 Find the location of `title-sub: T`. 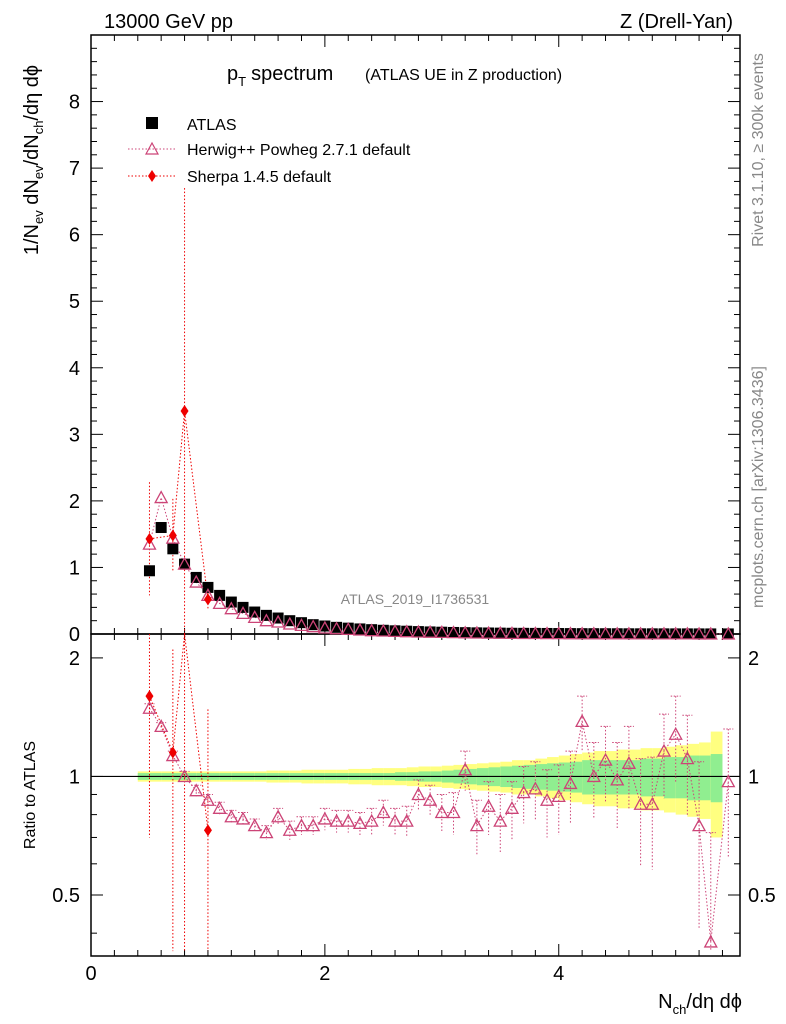

title-sub: T is located at coordinates (242, 81).